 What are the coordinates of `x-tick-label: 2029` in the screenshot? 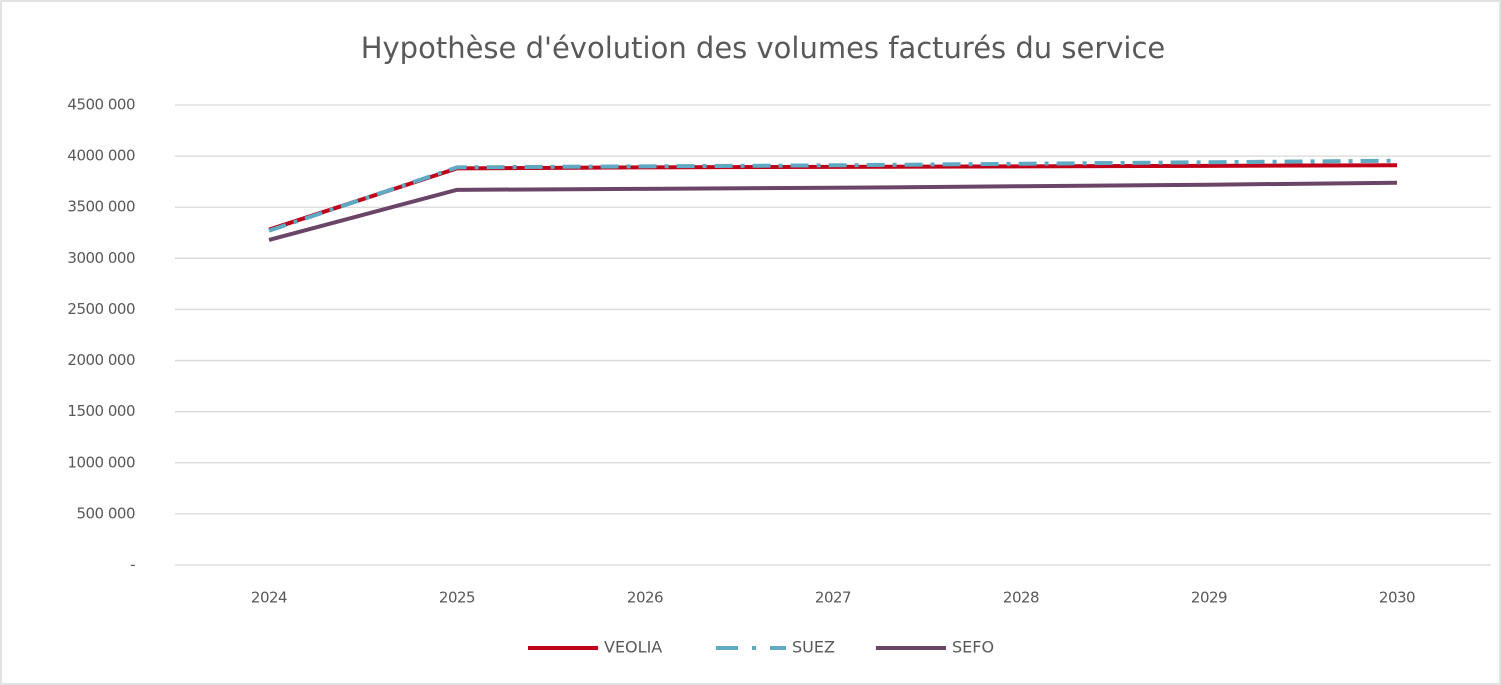 It's located at (1209, 598).